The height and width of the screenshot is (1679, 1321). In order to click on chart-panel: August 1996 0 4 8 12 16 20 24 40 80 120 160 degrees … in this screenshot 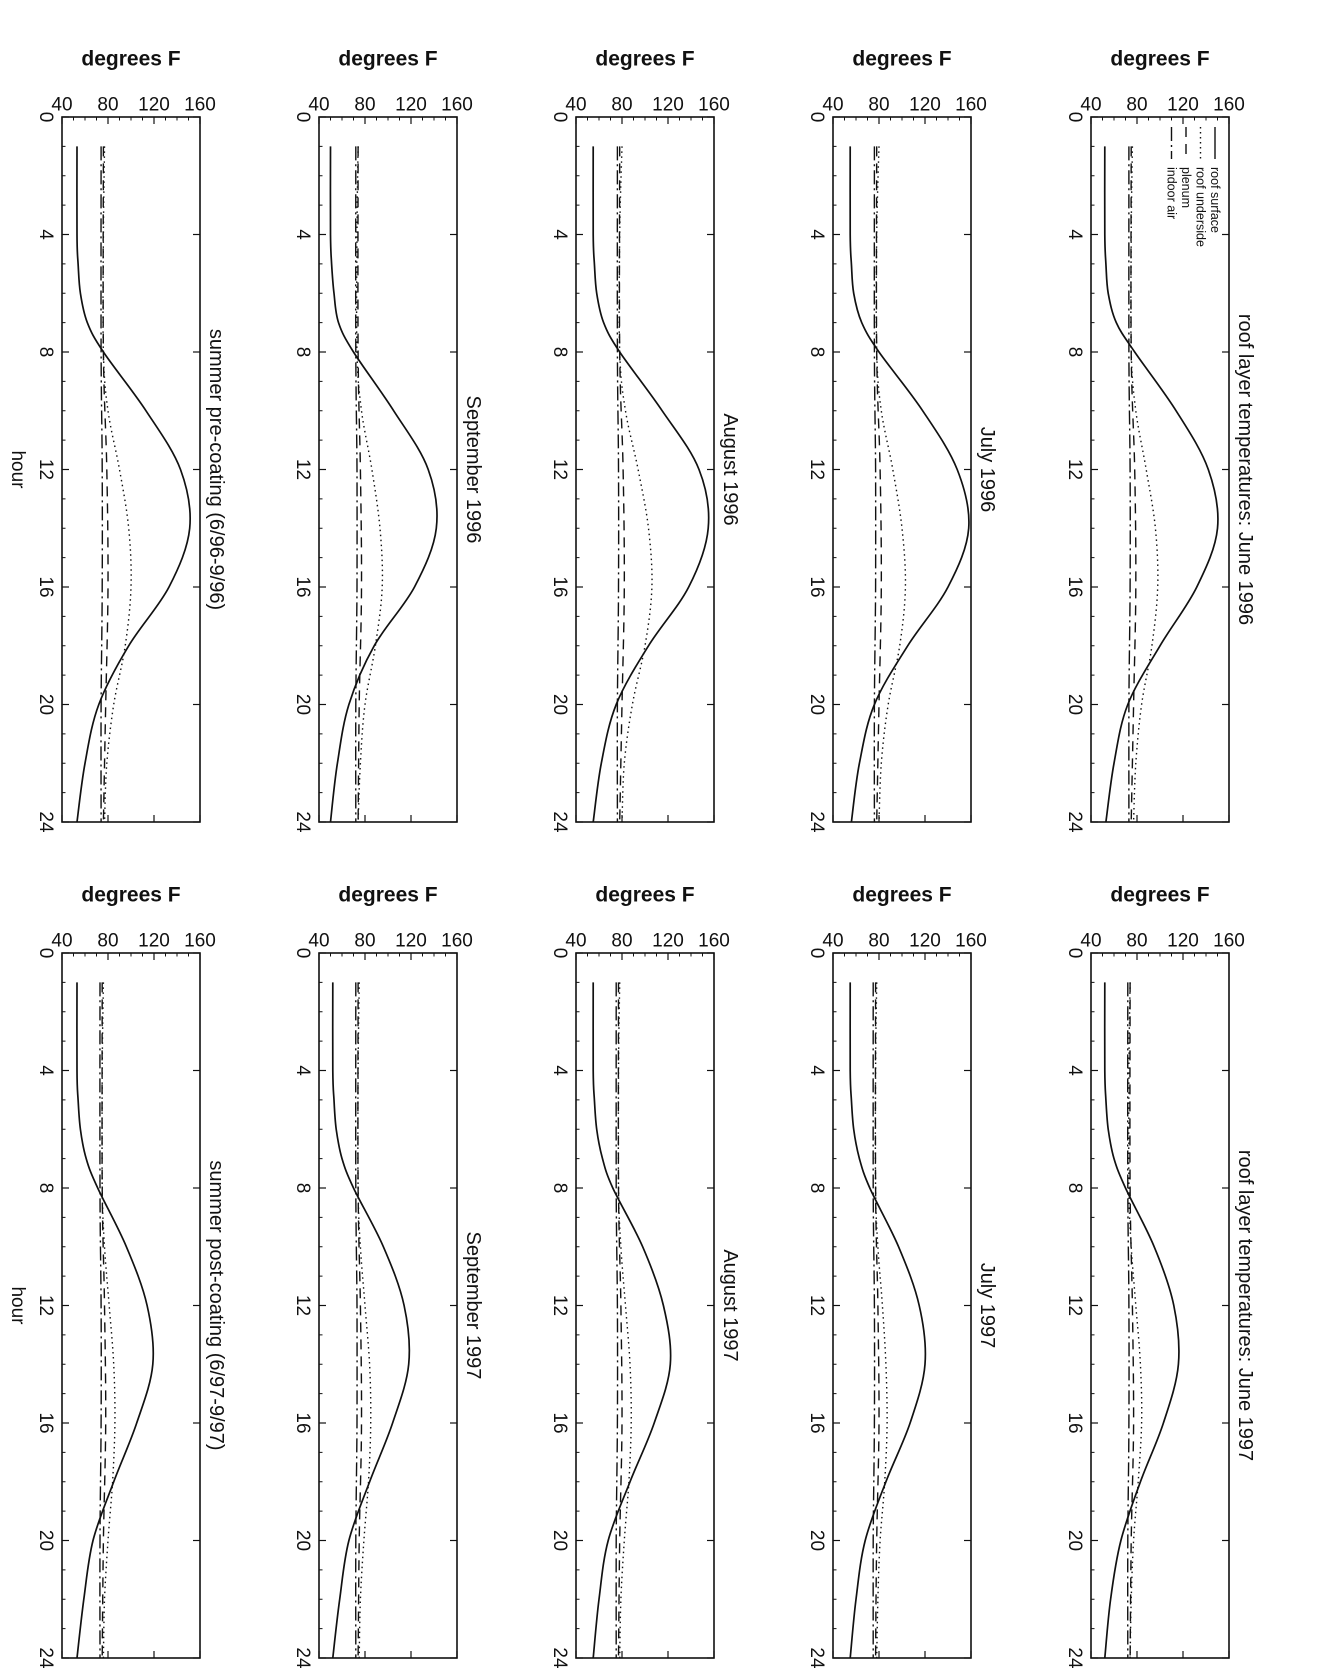, I will do `click(645, 440)`.